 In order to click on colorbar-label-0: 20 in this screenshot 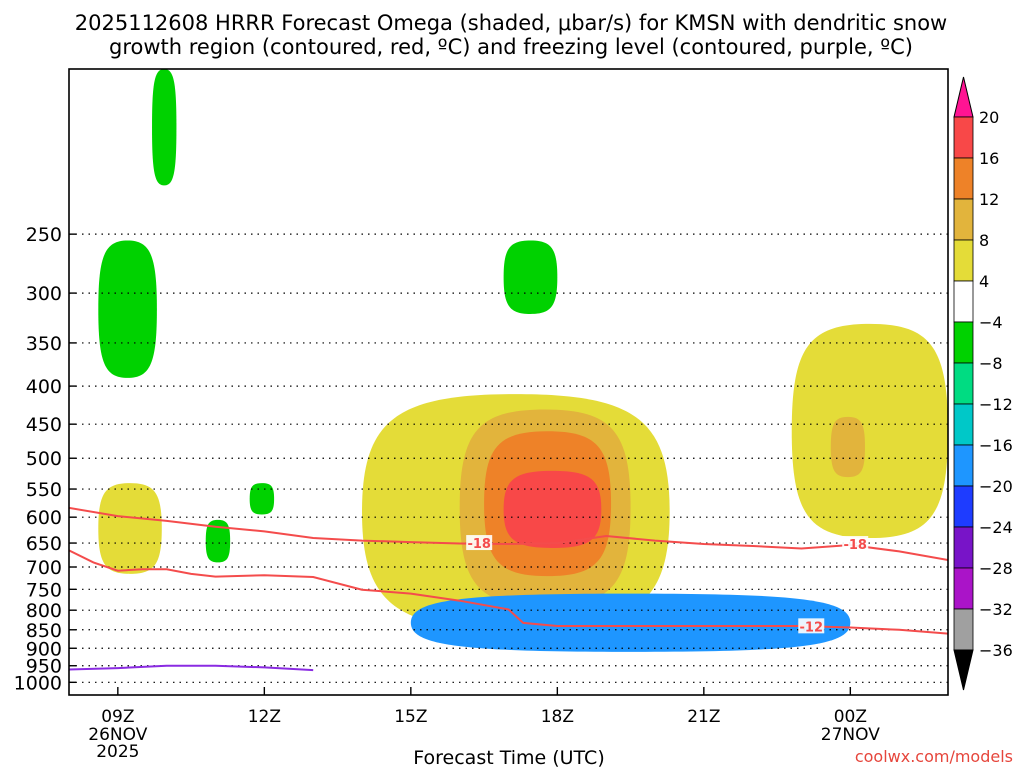, I will do `click(989, 117)`.